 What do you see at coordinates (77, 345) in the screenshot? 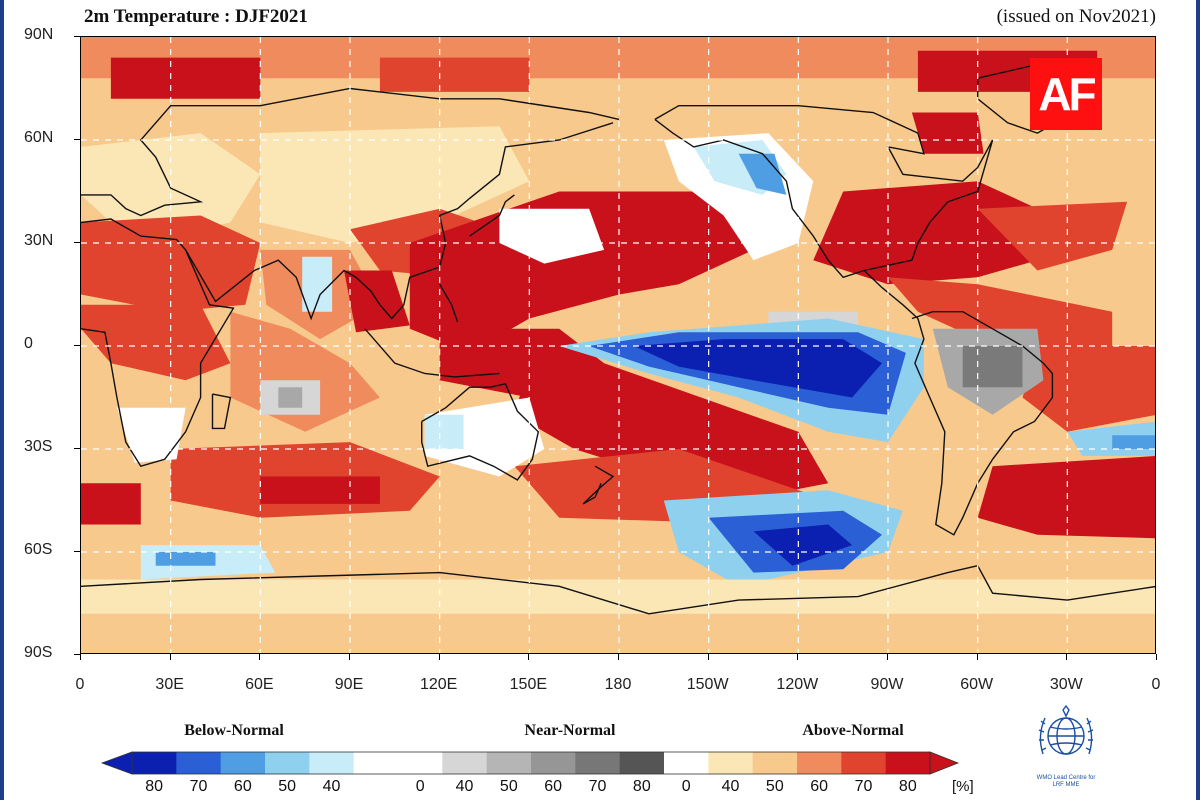
I see `lat-tick` at bounding box center [77, 345].